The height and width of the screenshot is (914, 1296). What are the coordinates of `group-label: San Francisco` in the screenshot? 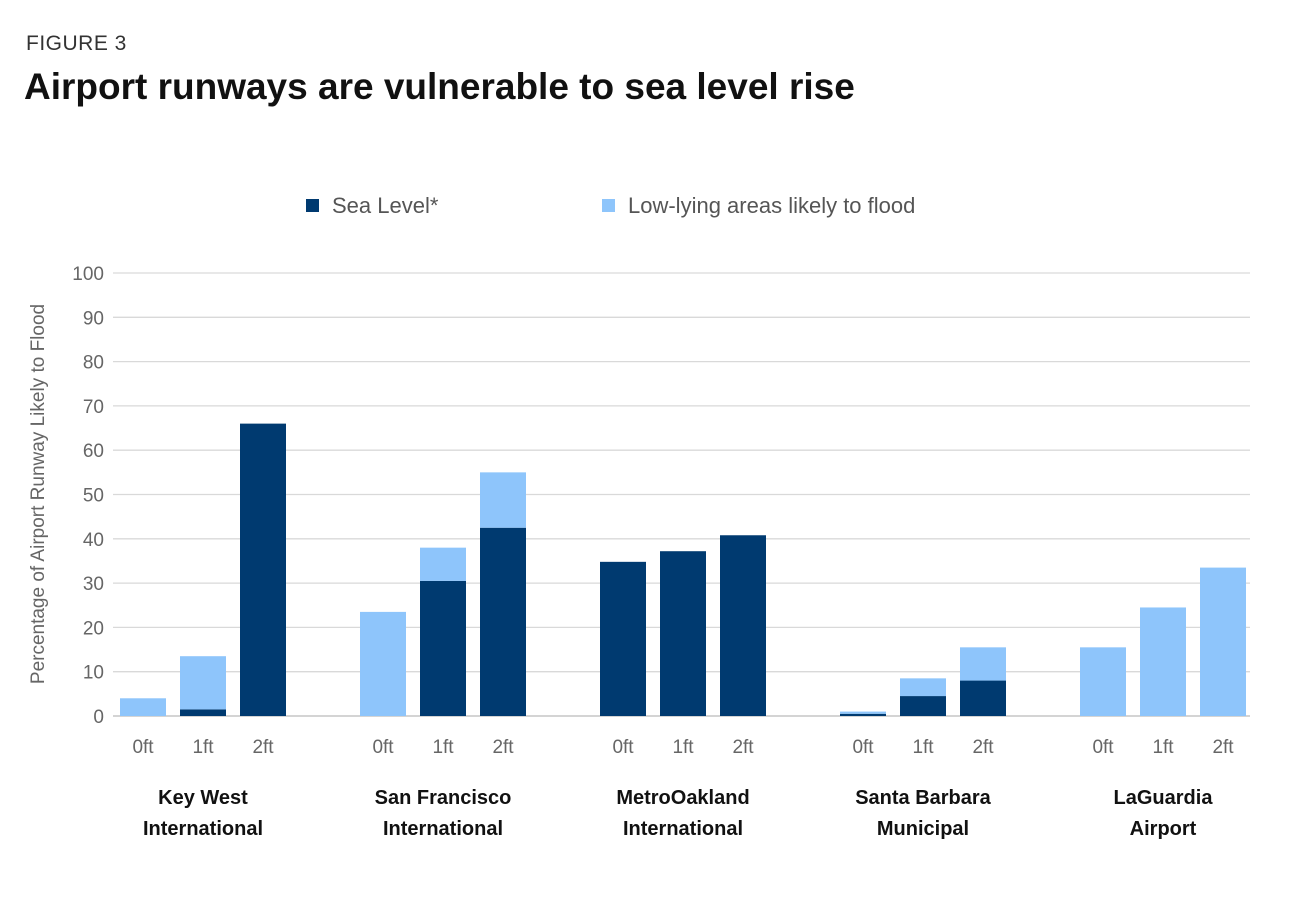 It's located at (443, 798).